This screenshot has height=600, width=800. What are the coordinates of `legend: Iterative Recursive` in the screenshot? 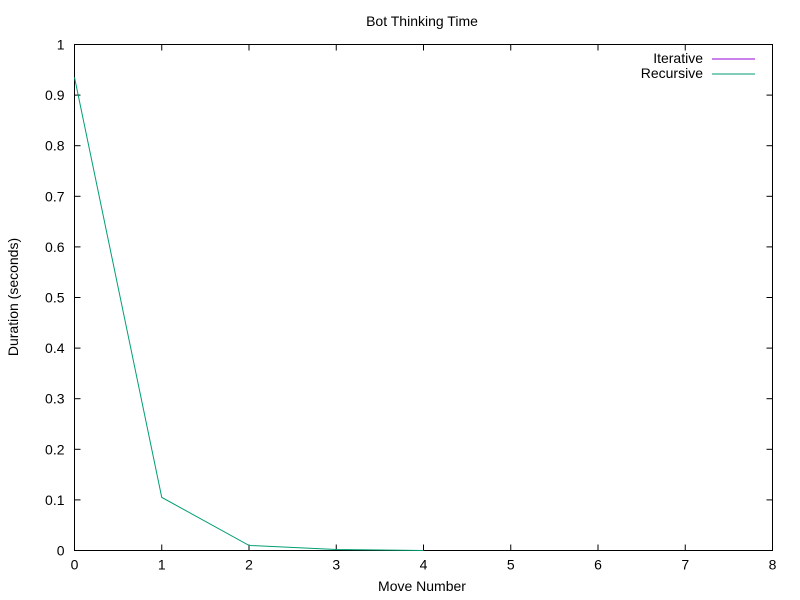 It's located at (698, 65).